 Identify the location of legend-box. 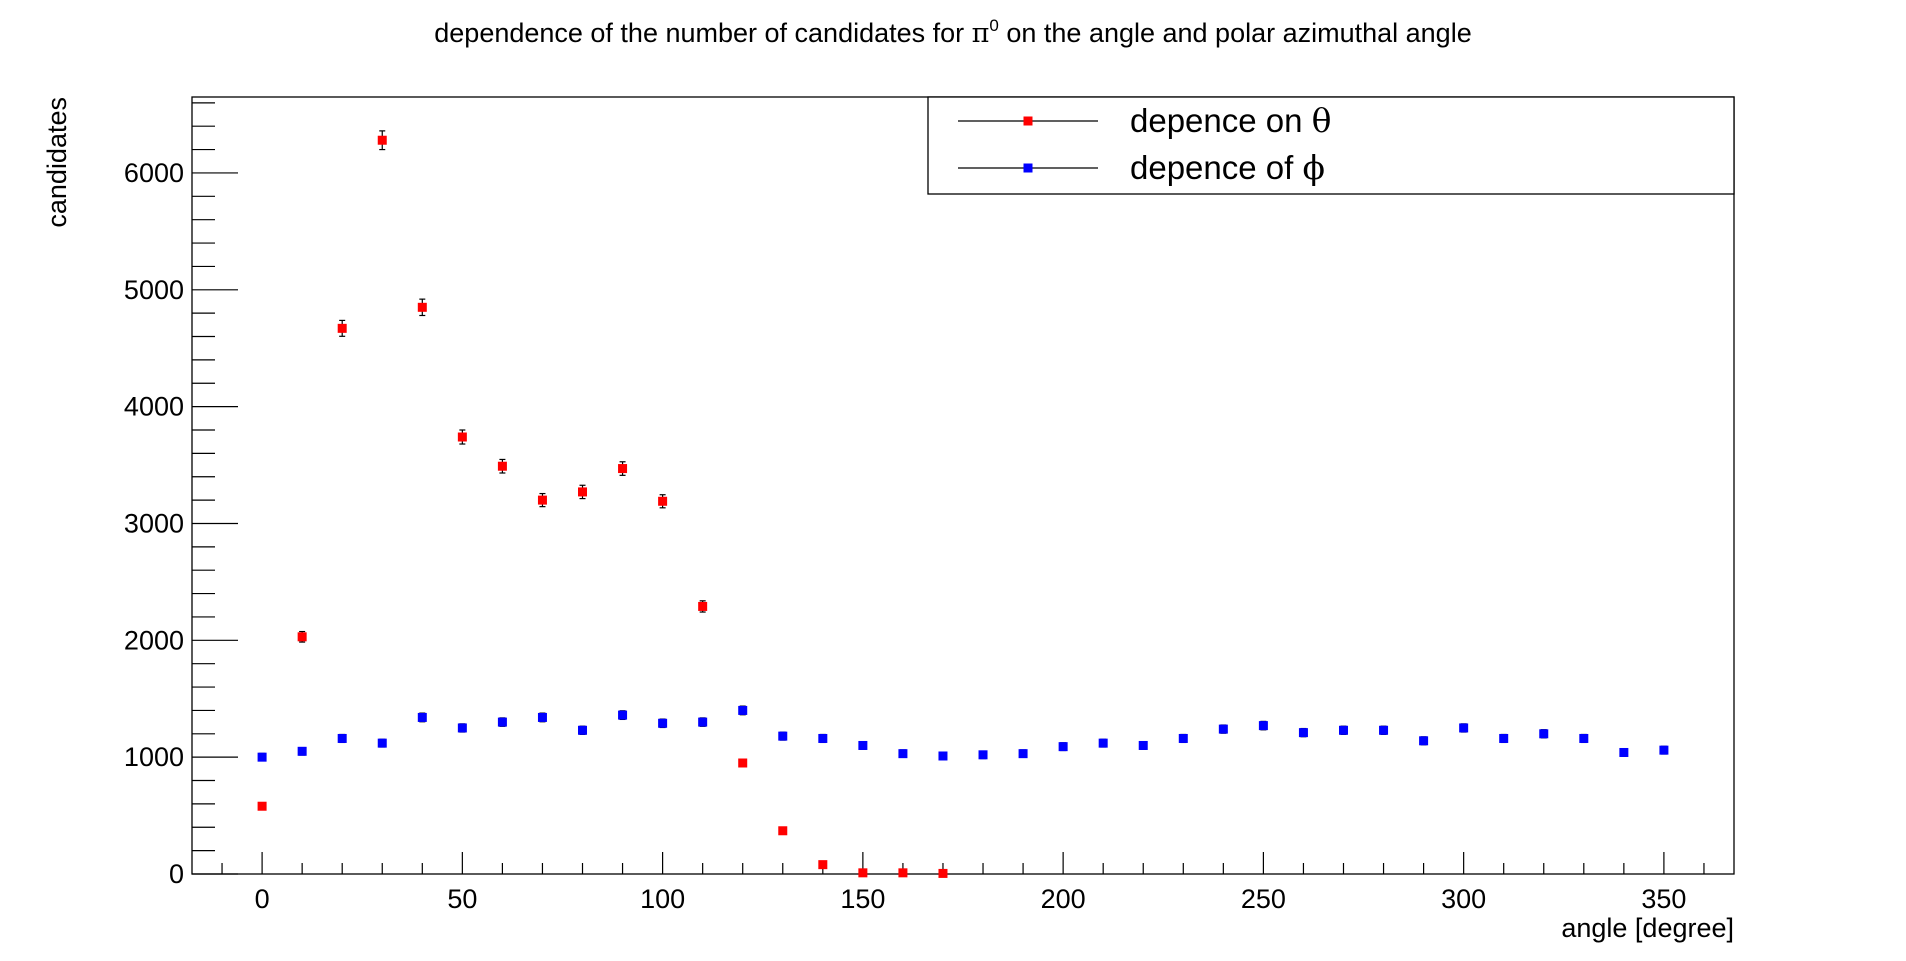
(1331, 145).